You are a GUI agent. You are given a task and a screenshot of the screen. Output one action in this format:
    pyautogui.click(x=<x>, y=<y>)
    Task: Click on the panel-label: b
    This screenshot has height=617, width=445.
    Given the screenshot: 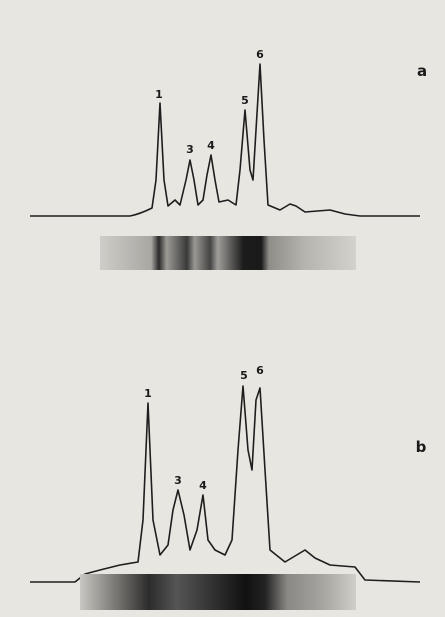 What is the action you would take?
    pyautogui.click(x=421, y=447)
    